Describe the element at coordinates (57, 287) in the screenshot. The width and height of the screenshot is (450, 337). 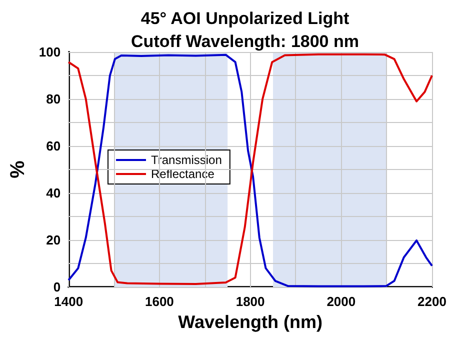
I see `y-tick-label: 0` at that location.